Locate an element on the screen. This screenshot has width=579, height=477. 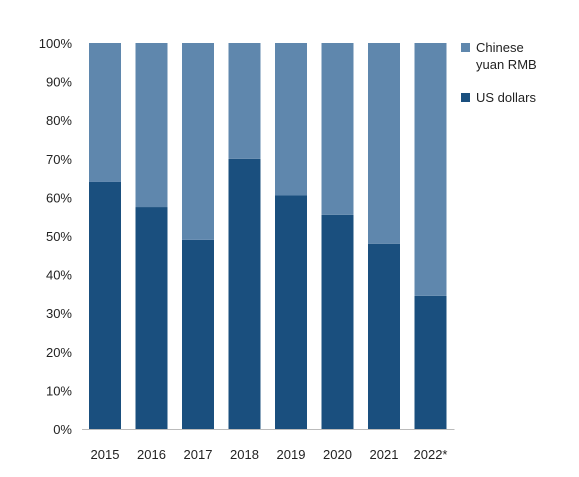
bar-chinese-yuan-rmb-2017 is located at coordinates (198, 141).